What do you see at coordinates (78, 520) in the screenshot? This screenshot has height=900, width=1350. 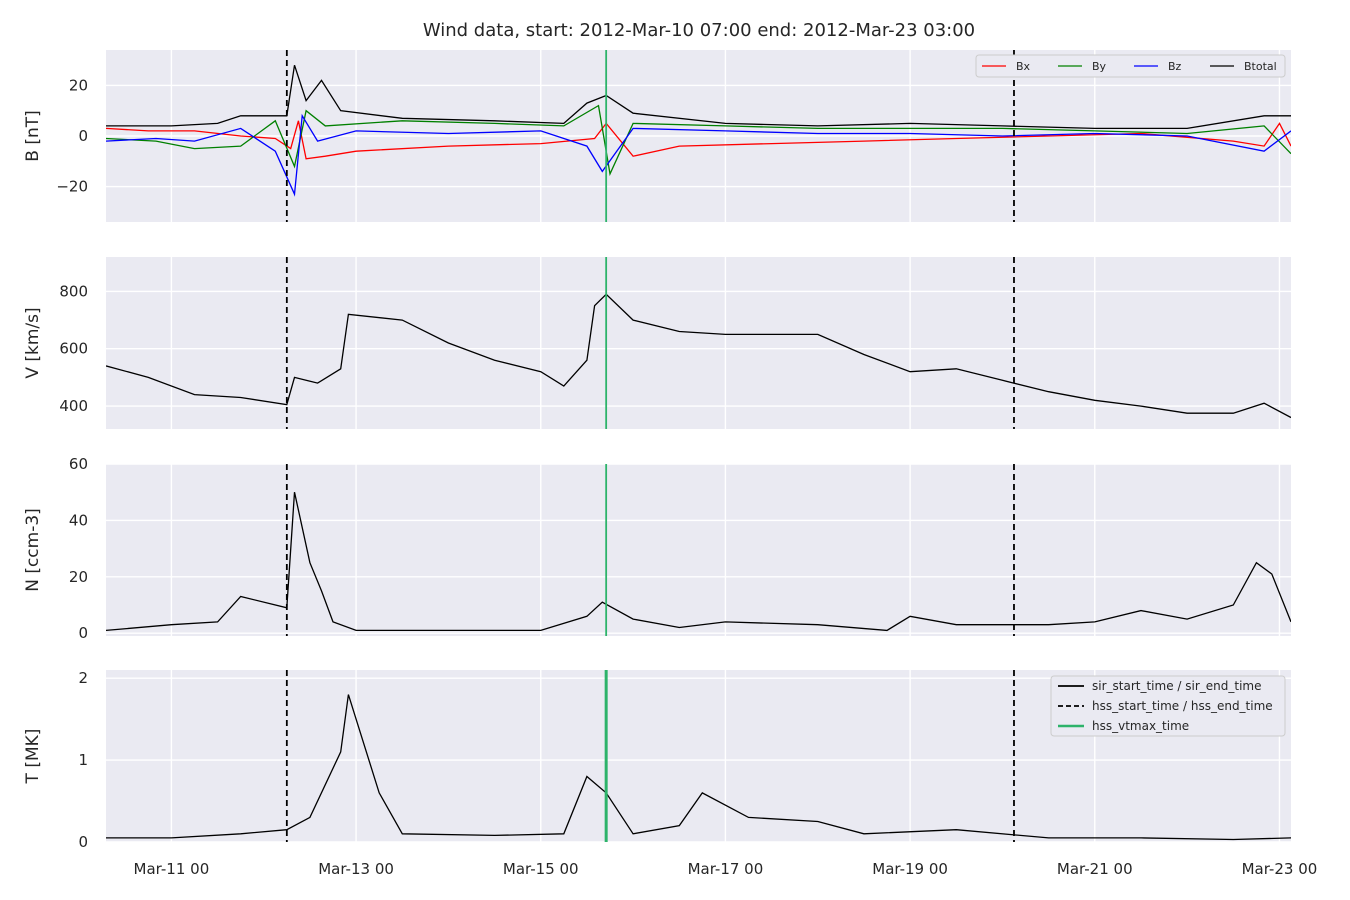 I see `y-tick-label: 40` at bounding box center [78, 520].